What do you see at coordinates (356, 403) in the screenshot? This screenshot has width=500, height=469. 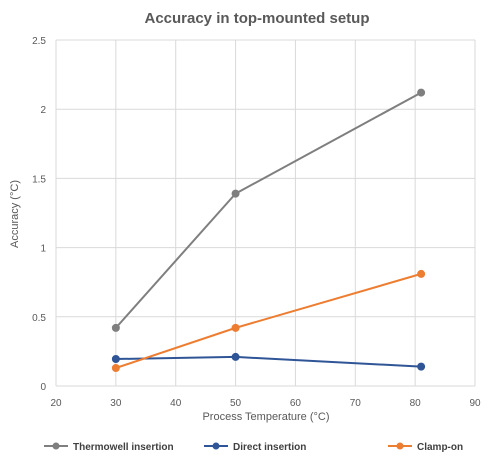 I see `x-tick-label-5: 70` at bounding box center [356, 403].